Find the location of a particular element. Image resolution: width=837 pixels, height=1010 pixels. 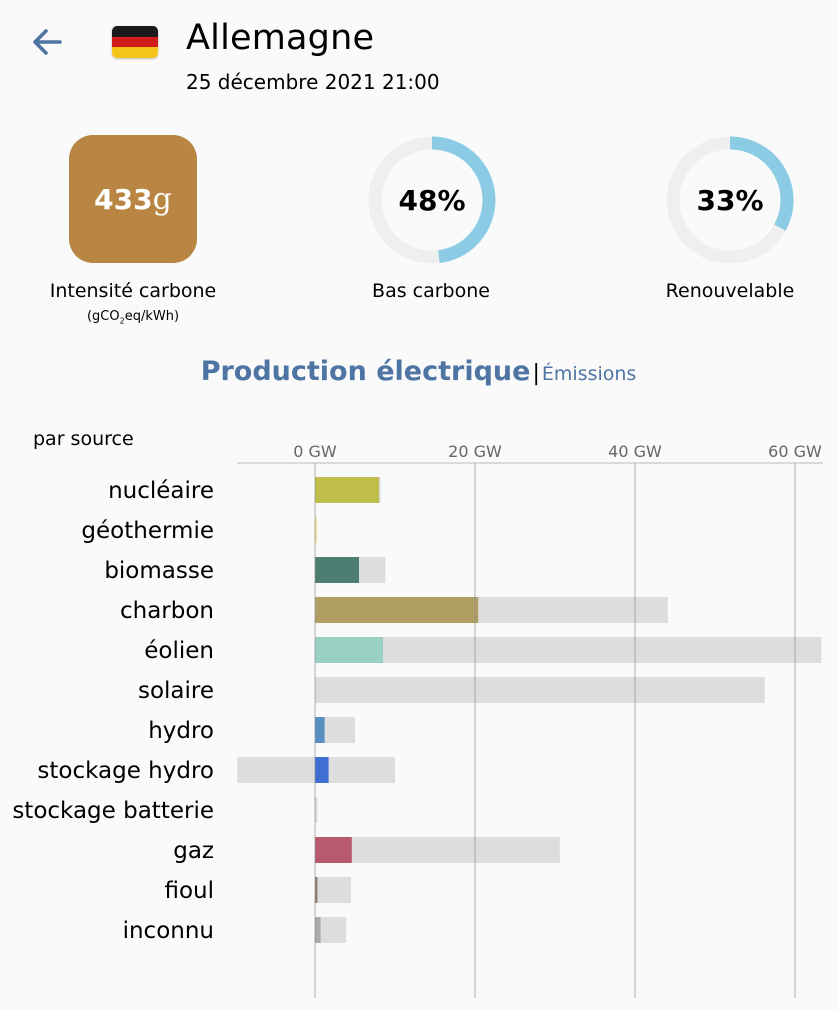

low-carbon-value: 48% is located at coordinates (432, 200).